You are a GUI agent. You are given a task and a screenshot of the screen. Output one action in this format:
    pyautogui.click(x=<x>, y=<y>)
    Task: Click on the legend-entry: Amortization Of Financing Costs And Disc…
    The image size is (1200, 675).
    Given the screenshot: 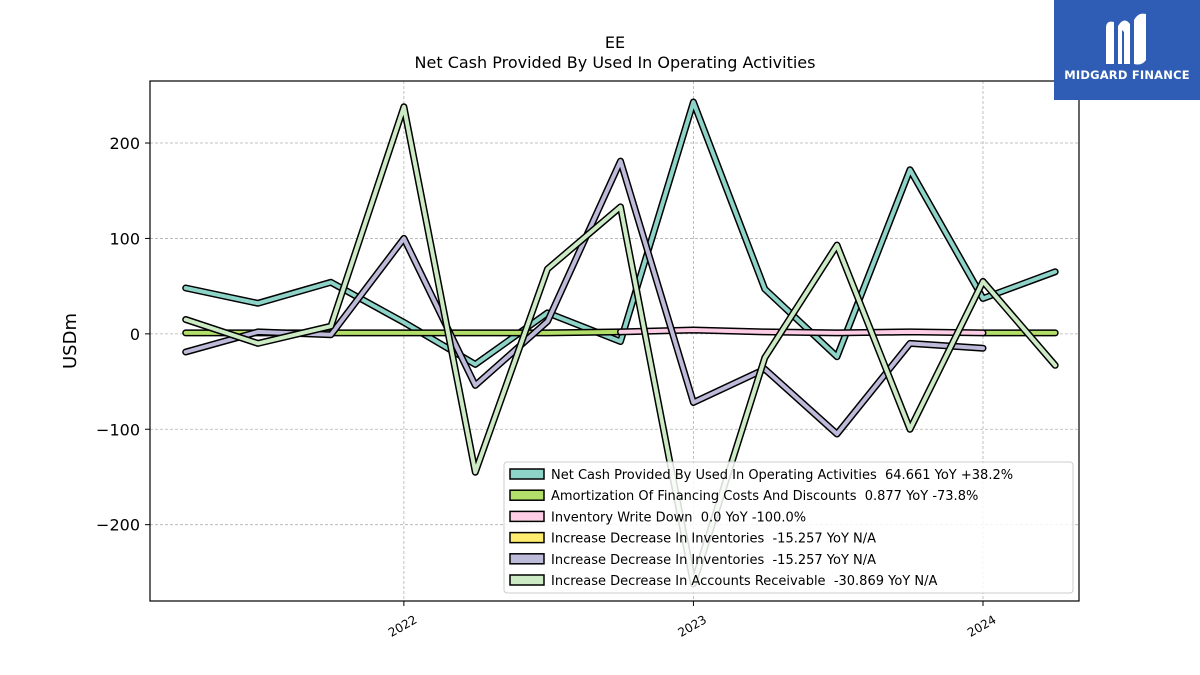 What is the action you would take?
    pyautogui.click(x=743, y=496)
    